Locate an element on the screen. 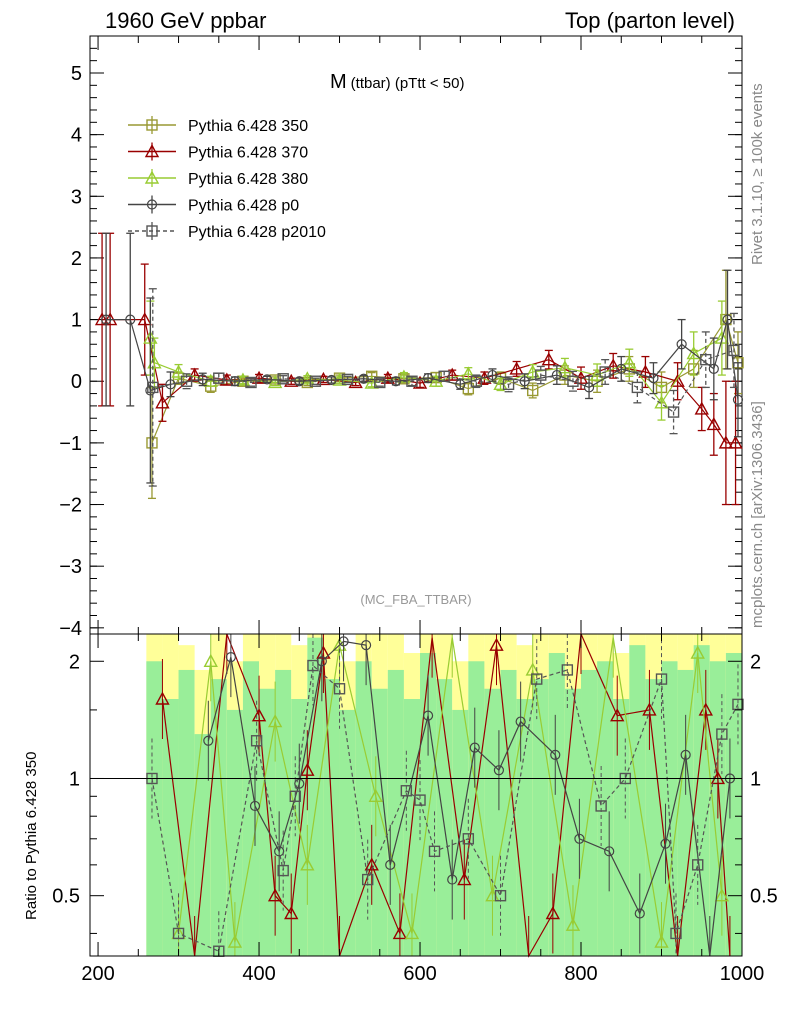 The width and height of the screenshot is (786, 1024). legend-label: Pythia 6.428 p0 is located at coordinates (243, 206).